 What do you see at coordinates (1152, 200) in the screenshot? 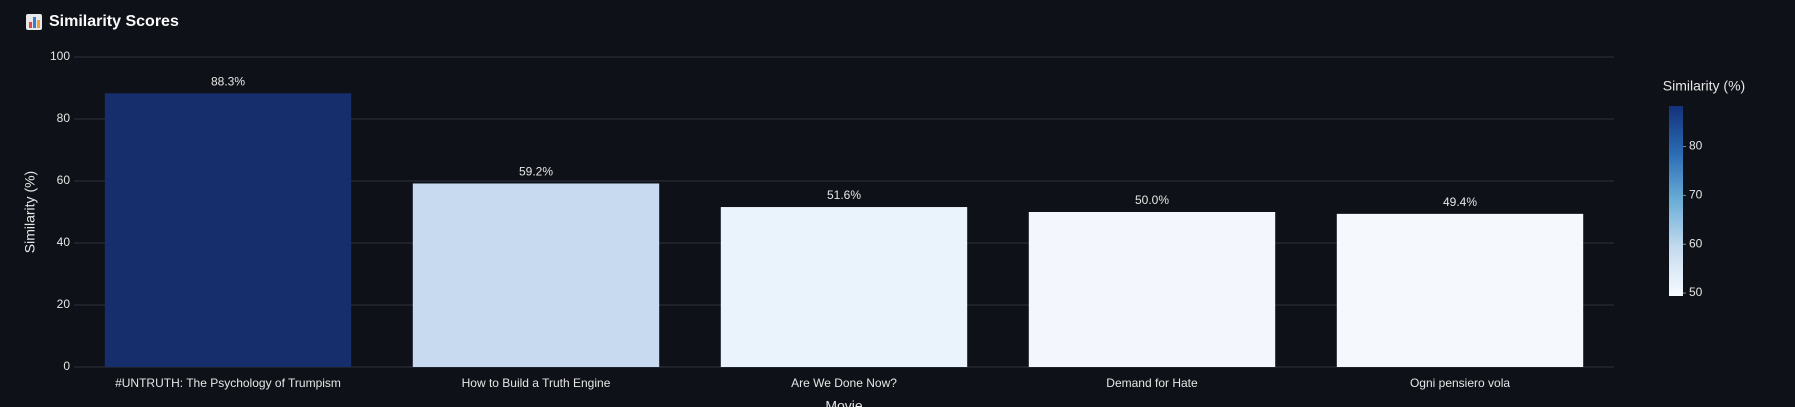
I see `value-label: 50.0%` at bounding box center [1152, 200].